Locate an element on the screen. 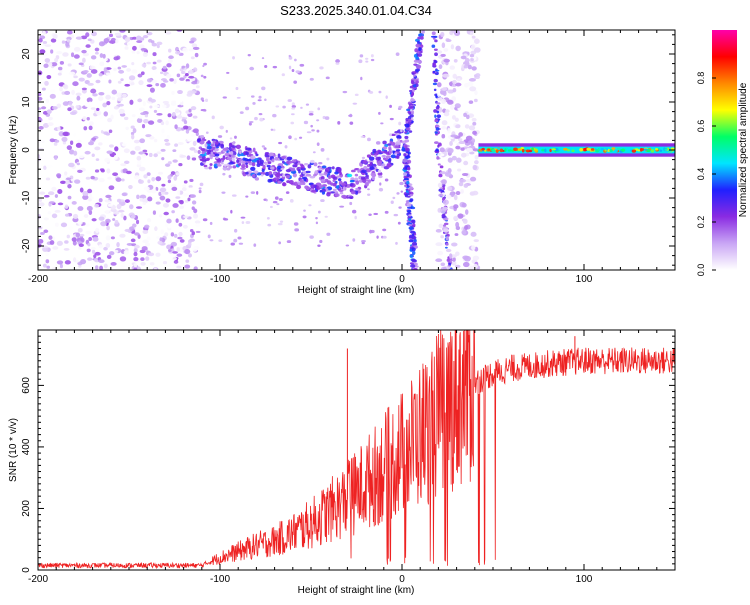  snr-spikes is located at coordinates (461, 418).